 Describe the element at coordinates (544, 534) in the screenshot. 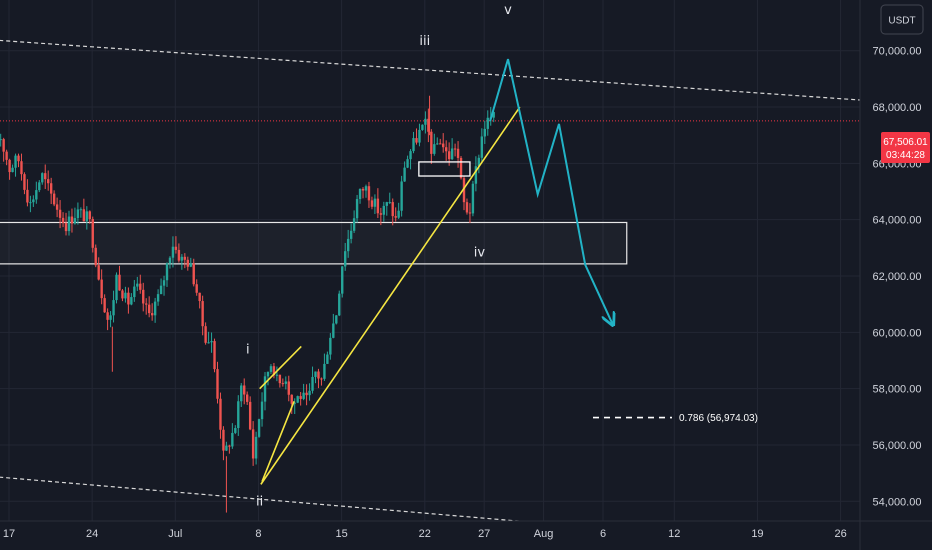

I see `x-tick-label: Aug` at that location.